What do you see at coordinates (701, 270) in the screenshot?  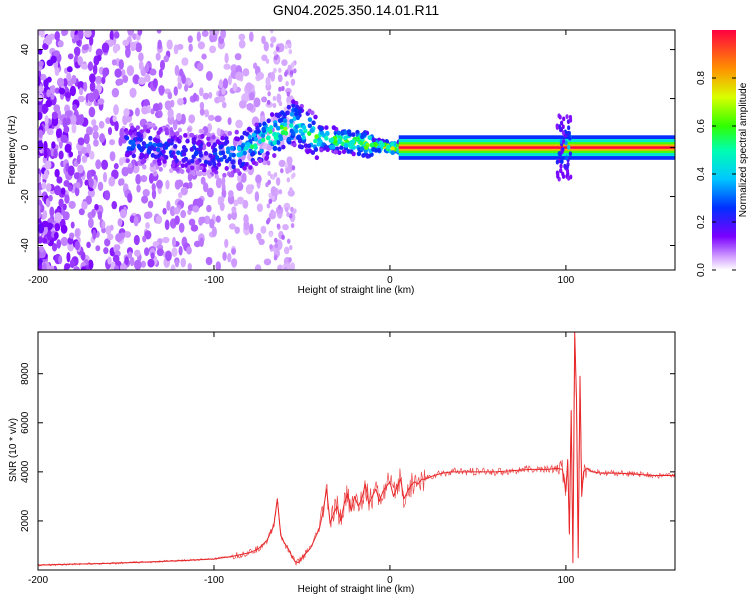 I see `colorbar-tick-label: 0.0` at bounding box center [701, 270].